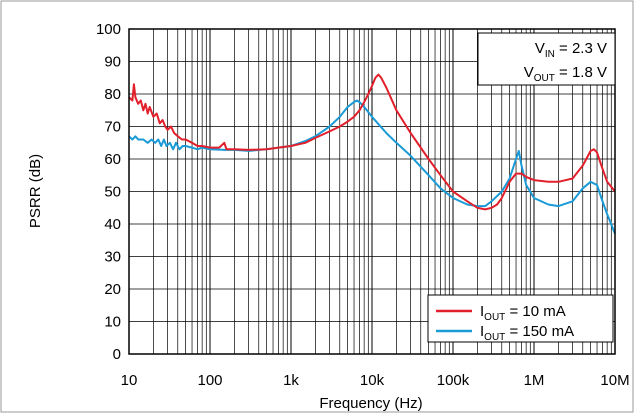  What do you see at coordinates (112, 192) in the screenshot?
I see `y-tick-label: 50` at bounding box center [112, 192].